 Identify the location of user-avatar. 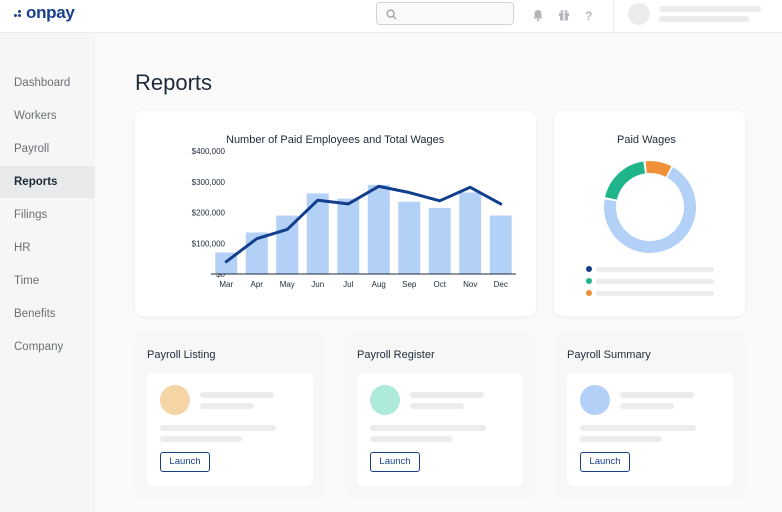
(639, 14).